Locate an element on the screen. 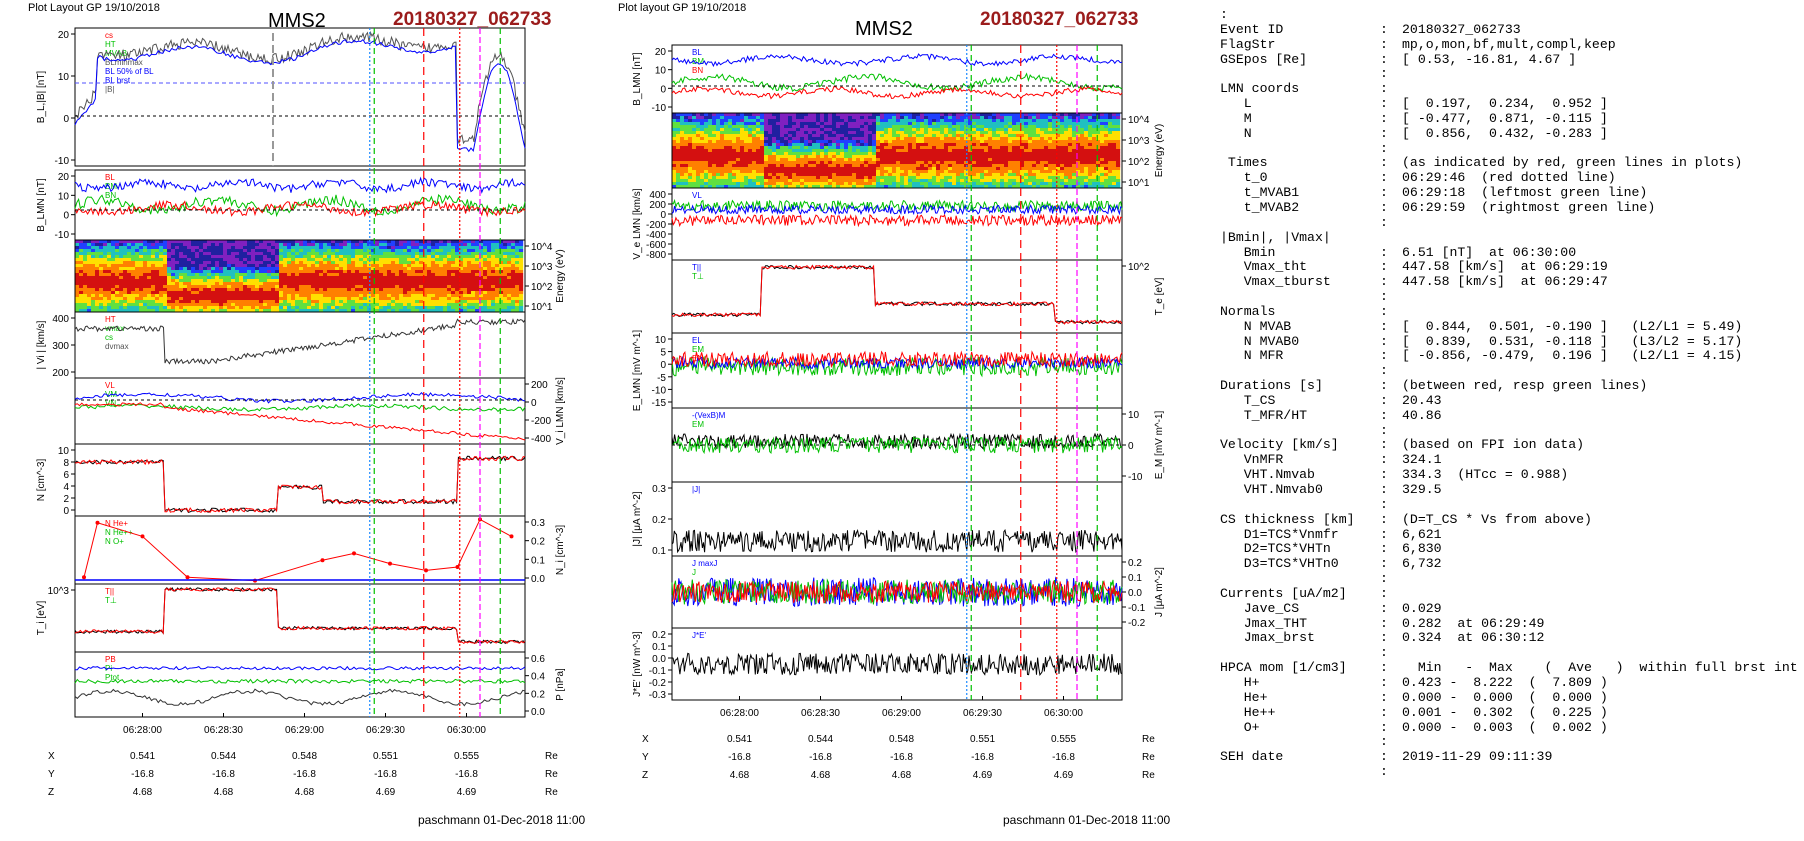 The image size is (1804, 841). mid-J-red-line is located at coordinates (897, 592).